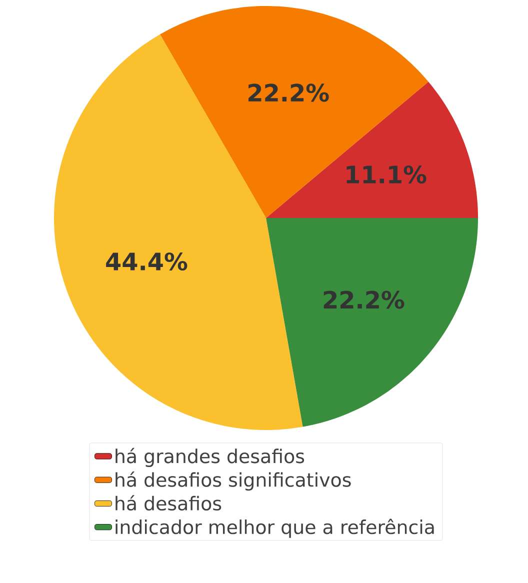 The height and width of the screenshot is (583, 528). Describe the element at coordinates (275, 528) in the screenshot. I see `legend-label: indicador melhor que a referência` at that location.